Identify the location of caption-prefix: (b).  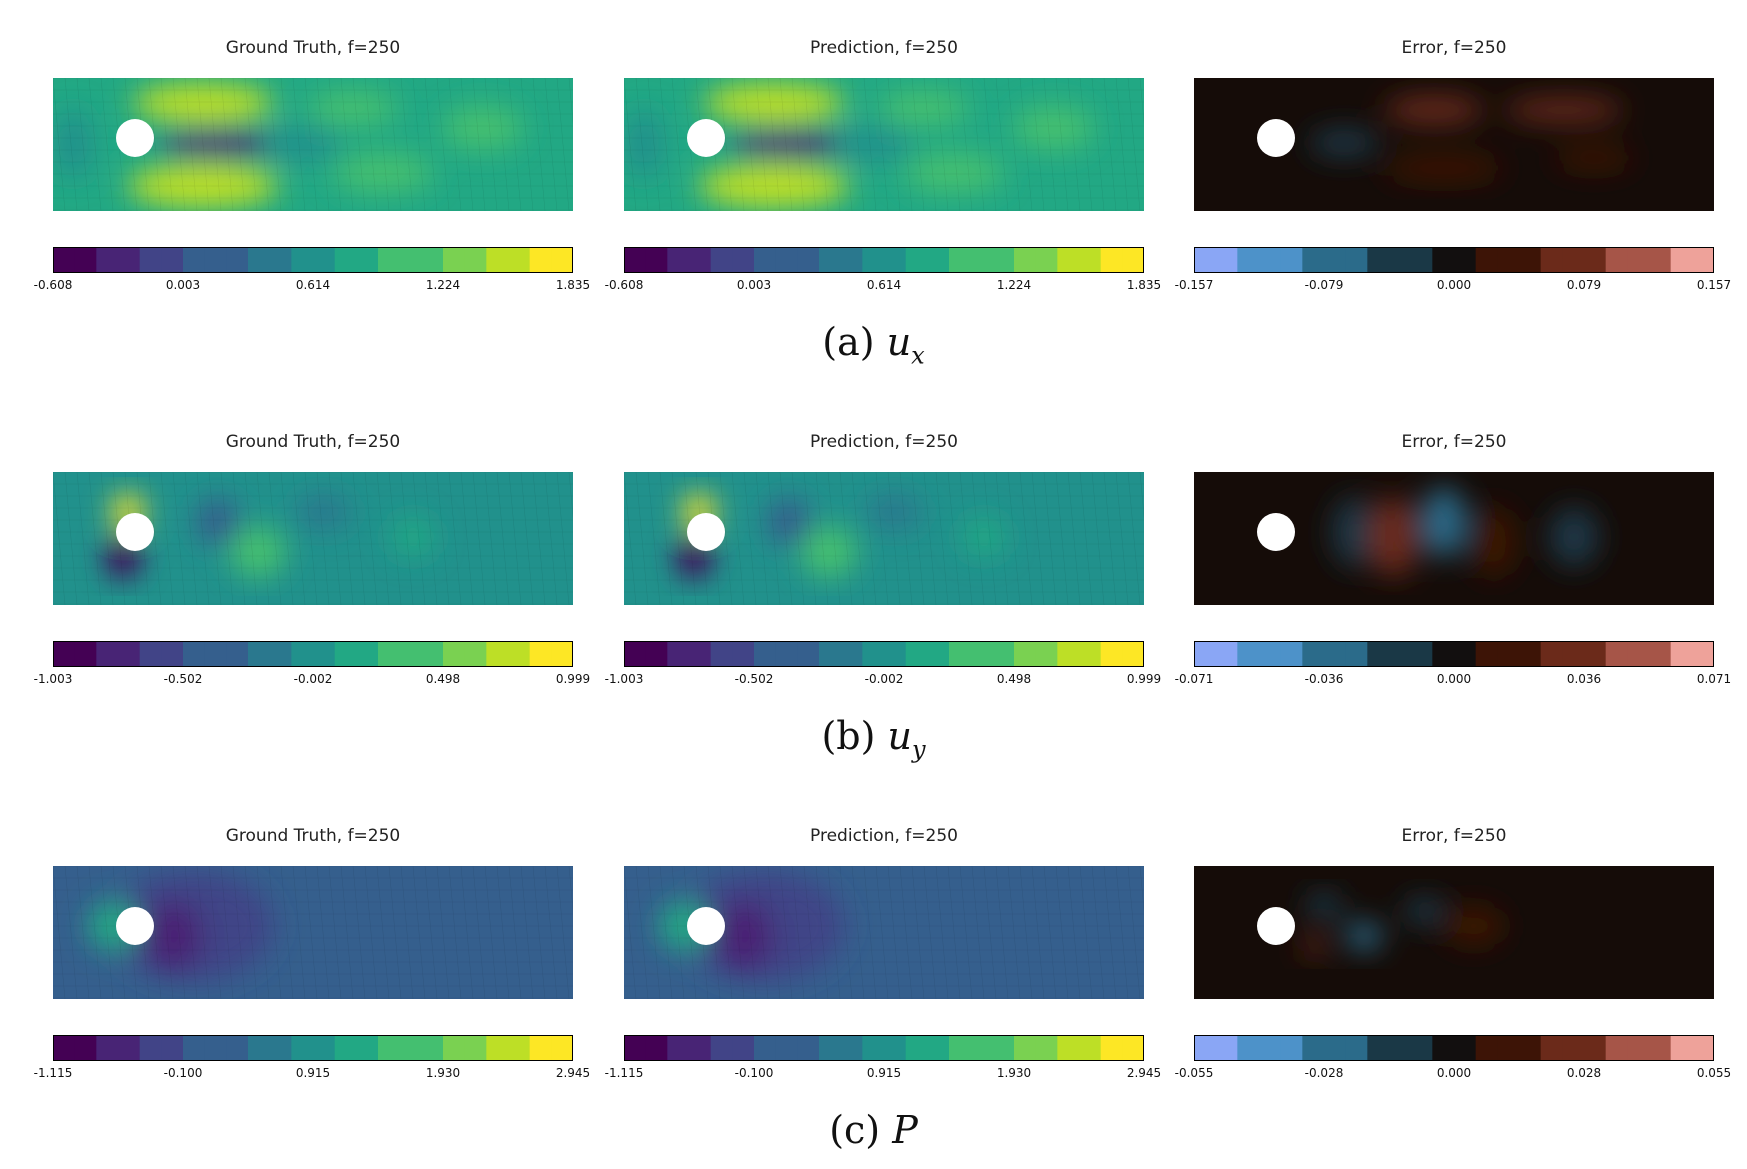
(848, 736).